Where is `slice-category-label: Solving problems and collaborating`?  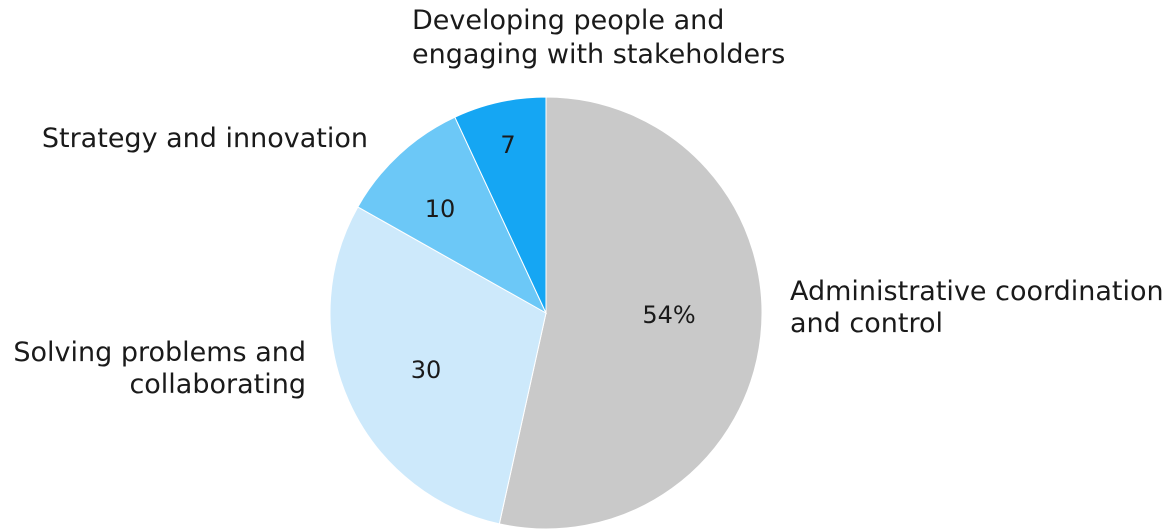 slice-category-label: Solving problems and collaborating is located at coordinates (159, 368).